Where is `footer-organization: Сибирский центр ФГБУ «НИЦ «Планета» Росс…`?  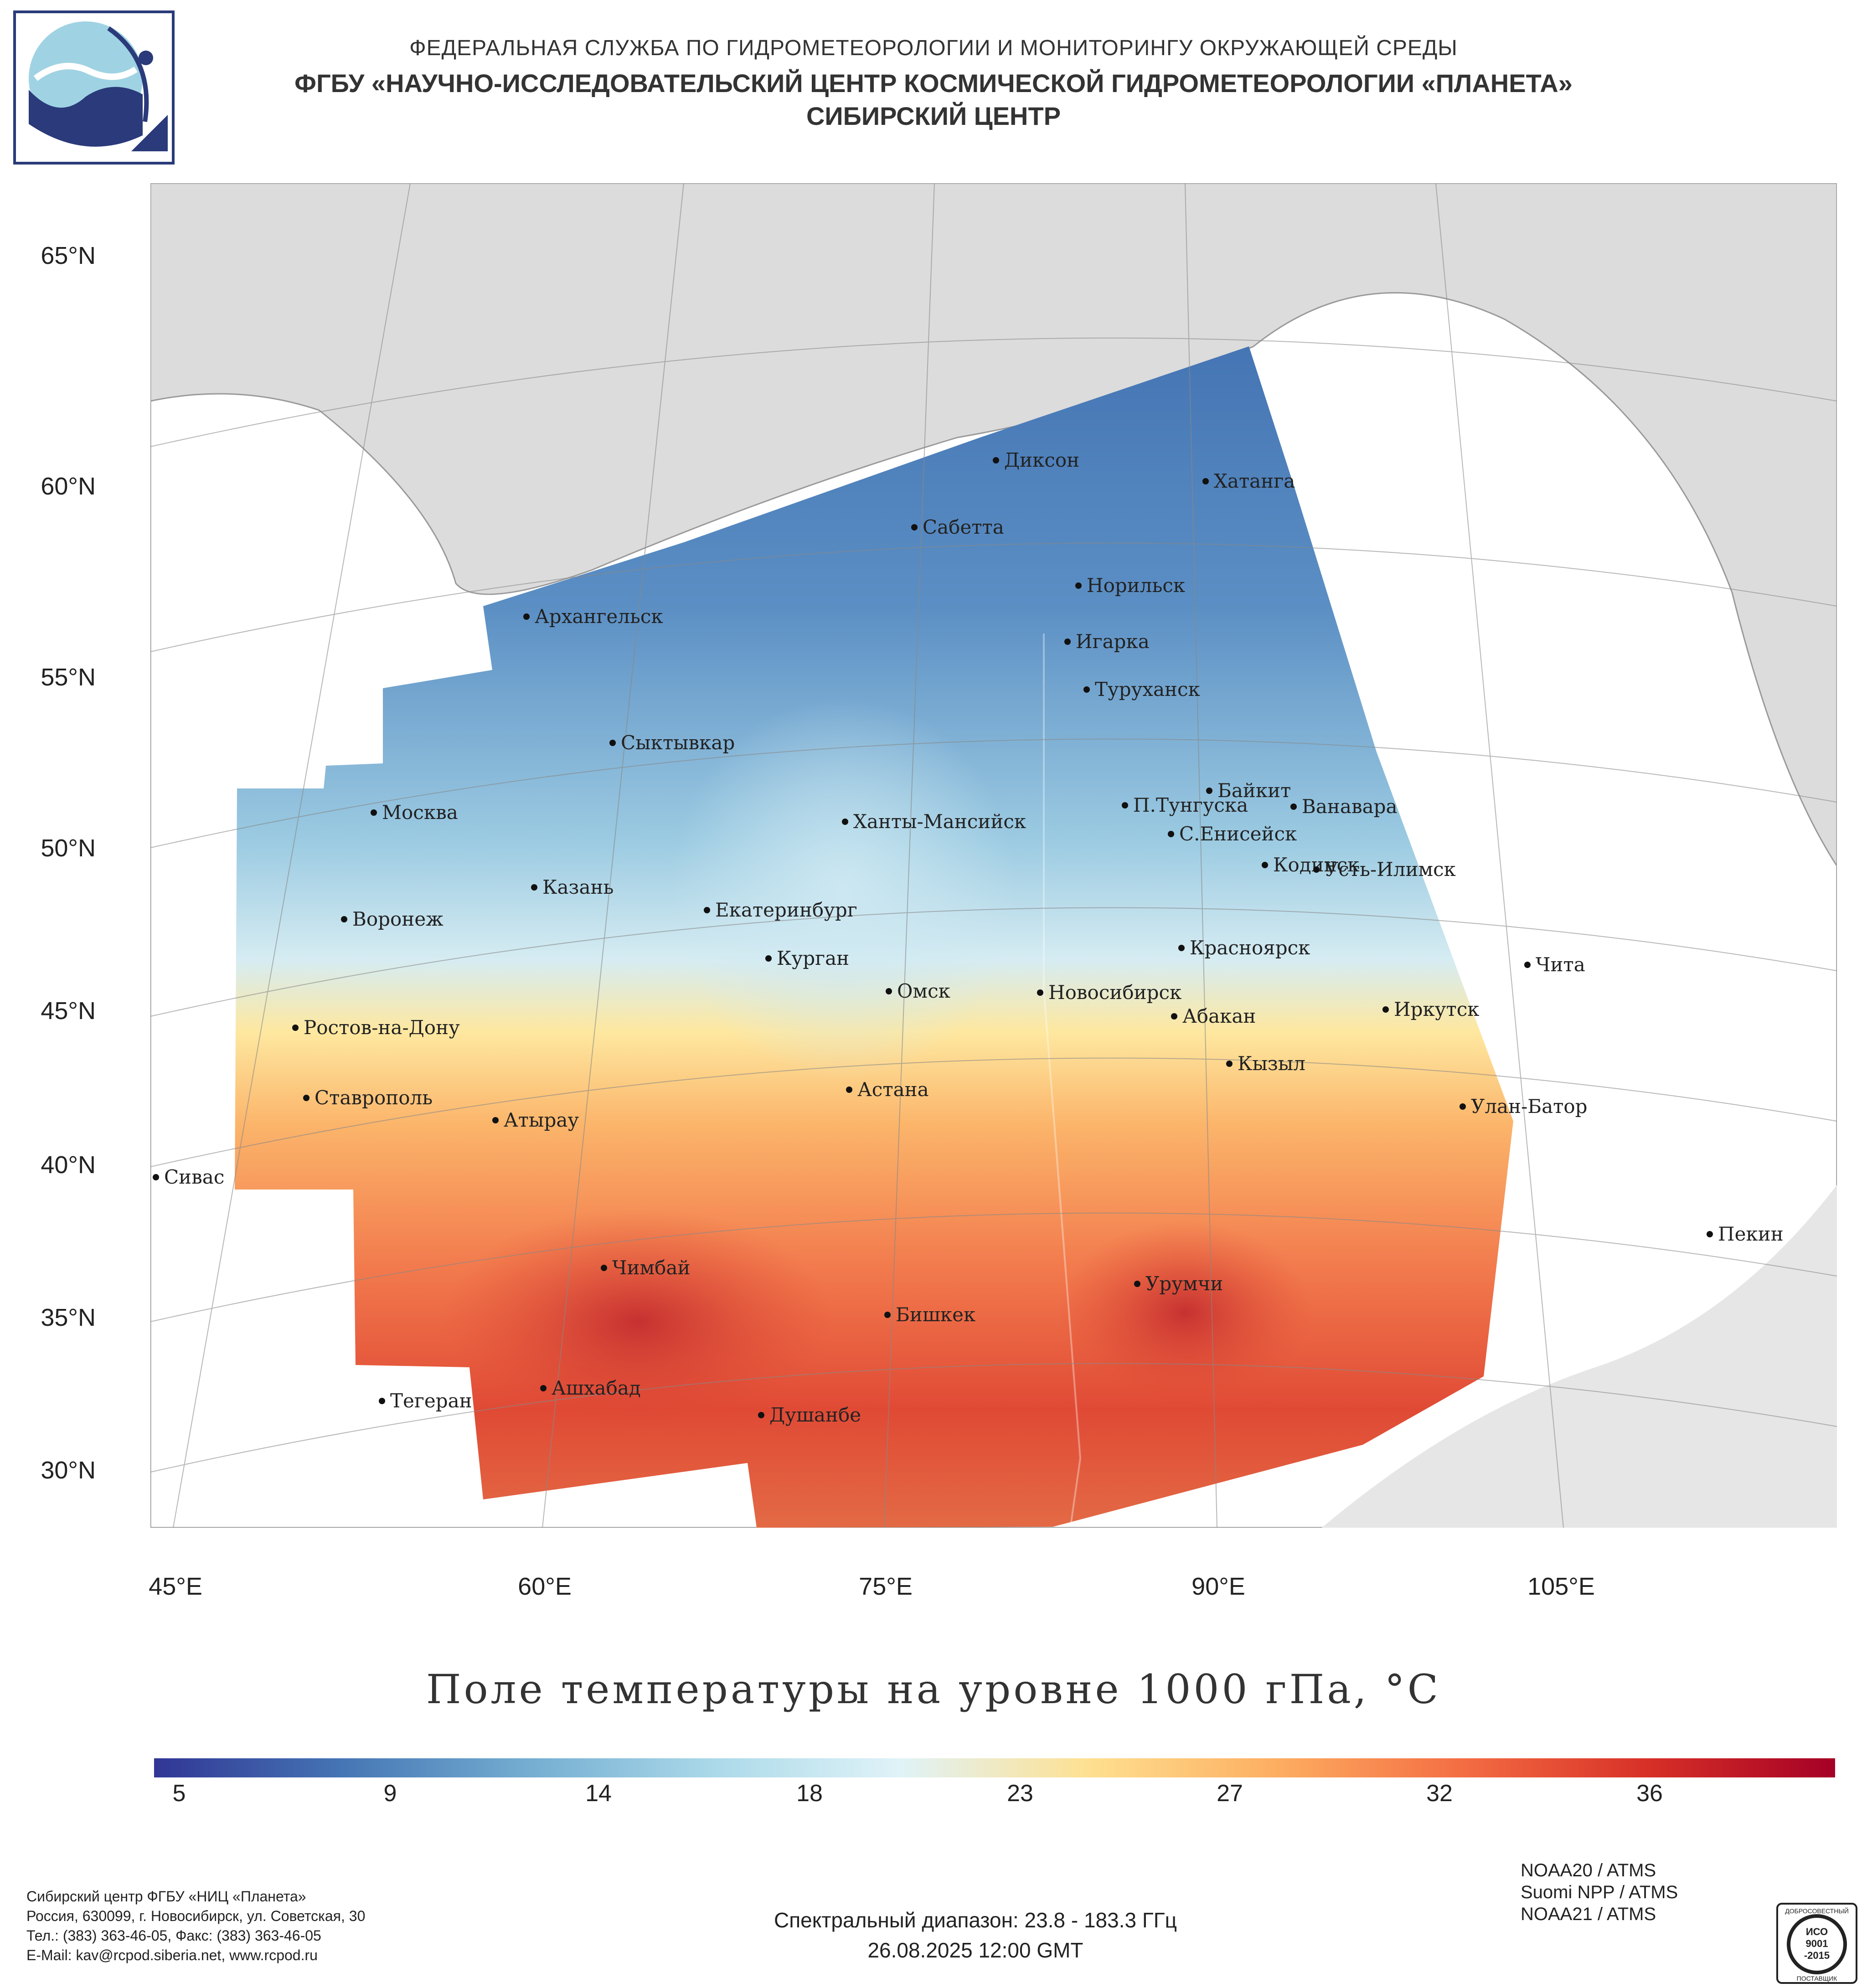 footer-organization: Сибирский центр ФГБУ «НИЦ «Планета» Росс… is located at coordinates (195, 1926).